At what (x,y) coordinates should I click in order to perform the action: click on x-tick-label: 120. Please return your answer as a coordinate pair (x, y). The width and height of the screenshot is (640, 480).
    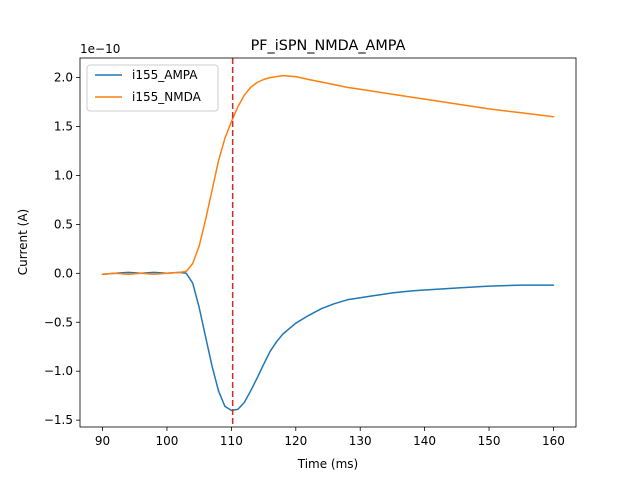
    Looking at the image, I should click on (295, 441).